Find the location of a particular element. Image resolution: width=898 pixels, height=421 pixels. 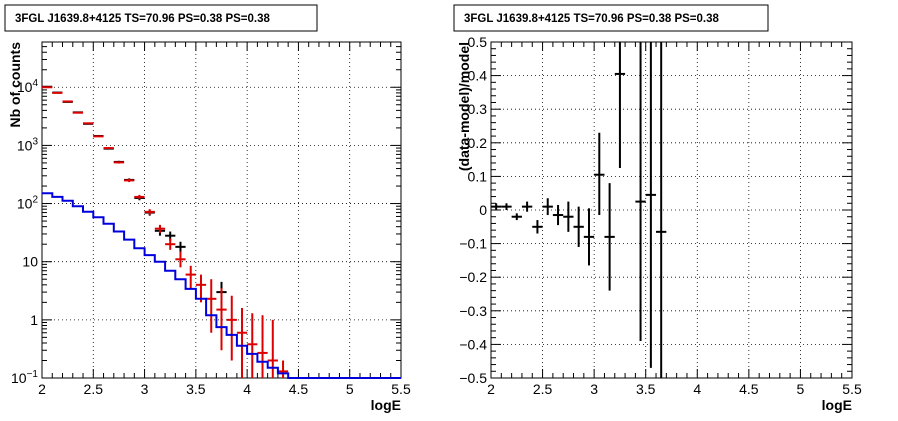

right-y-axis-label: (data-model)/model is located at coordinates (464, 106).